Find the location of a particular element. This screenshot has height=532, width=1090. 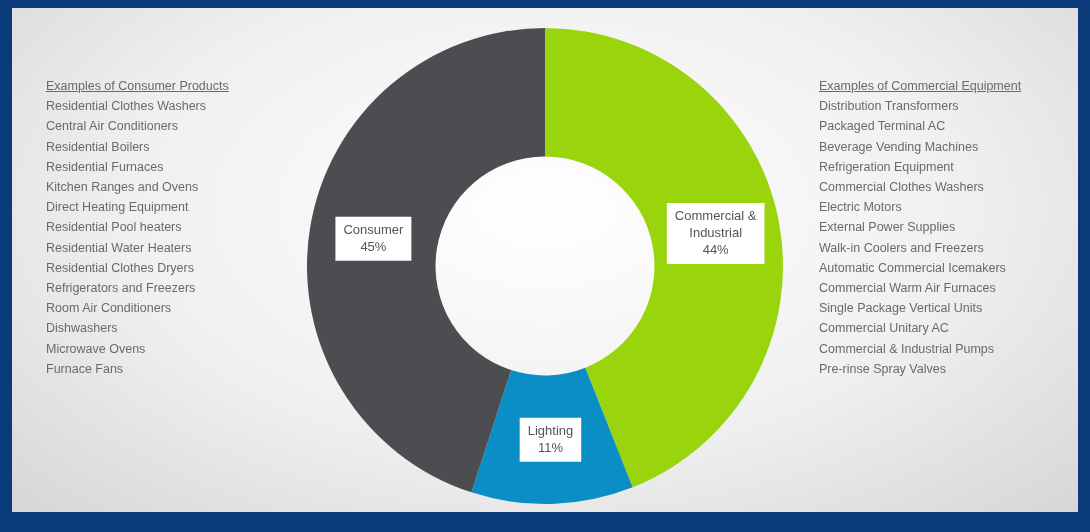

text: Residential Pool heaters is located at coordinates (114, 228).